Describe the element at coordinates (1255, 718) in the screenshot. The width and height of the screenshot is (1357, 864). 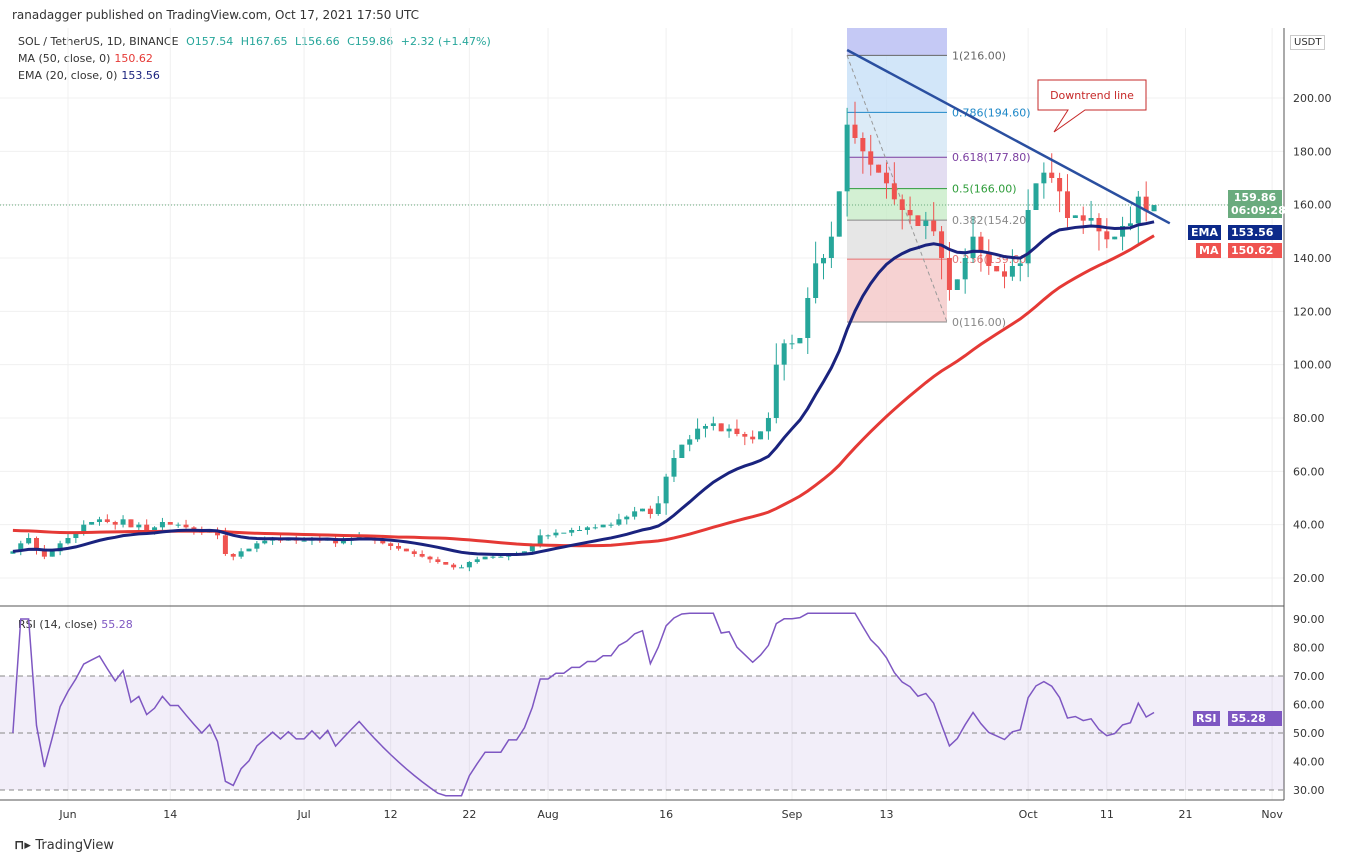
I see `rsi-axis-value: 55.28` at that location.